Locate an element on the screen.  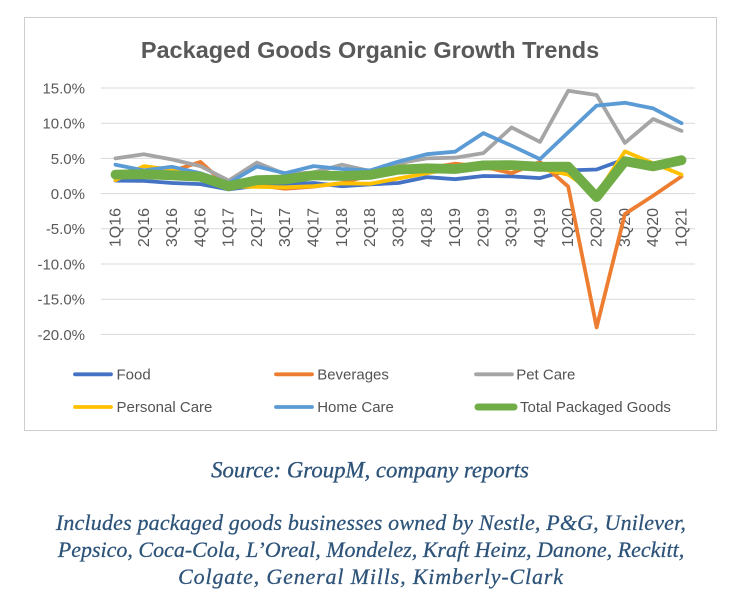
svg-text: 10.0% is located at coordinates (63, 124).